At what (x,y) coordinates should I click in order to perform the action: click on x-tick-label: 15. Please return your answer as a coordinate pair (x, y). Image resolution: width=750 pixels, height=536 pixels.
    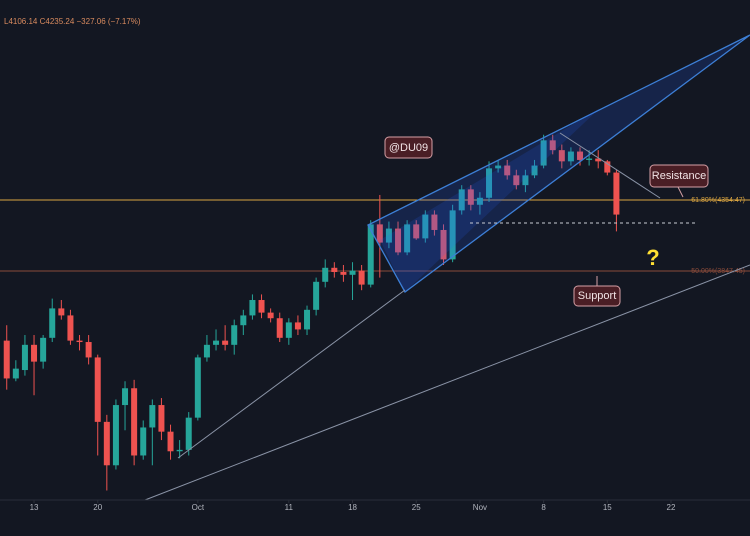
    Looking at the image, I should click on (607, 507).